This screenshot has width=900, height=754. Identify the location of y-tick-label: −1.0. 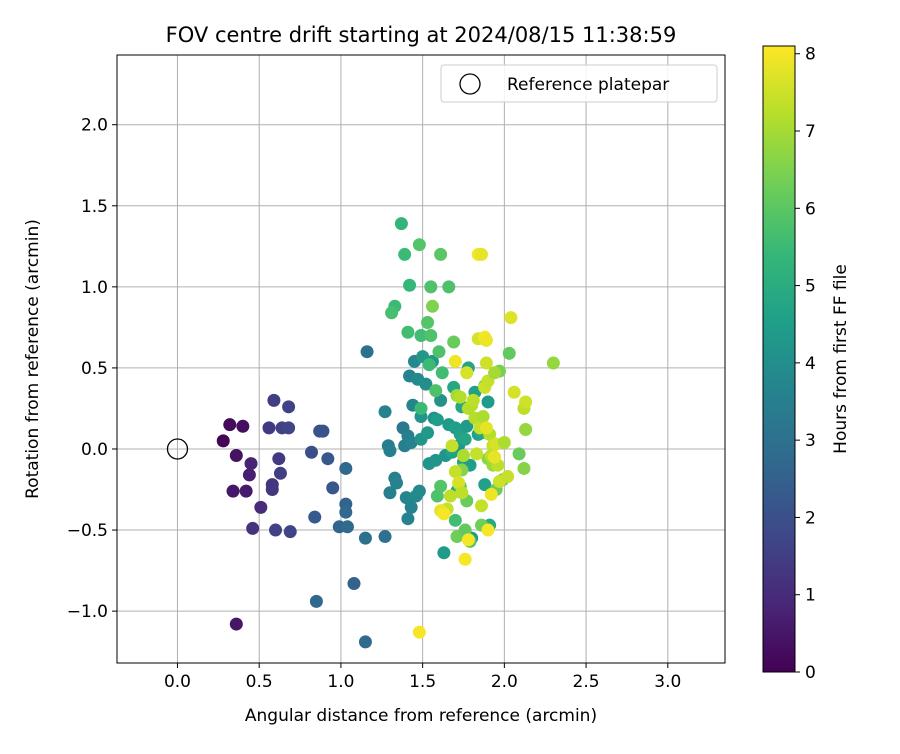
(87, 612).